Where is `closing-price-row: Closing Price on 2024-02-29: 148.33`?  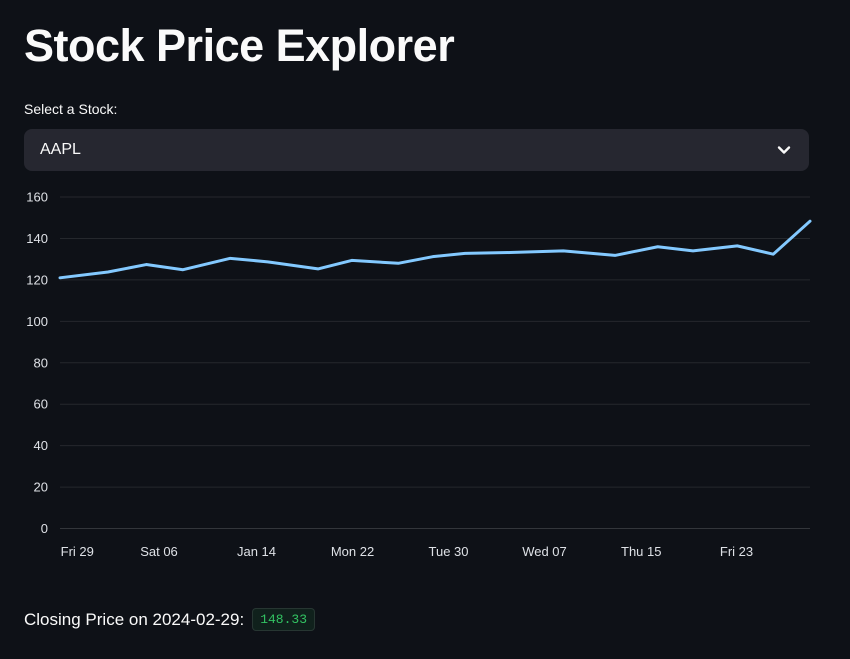 closing-price-row: Closing Price on 2024-02-29: 148.33 is located at coordinates (169, 619).